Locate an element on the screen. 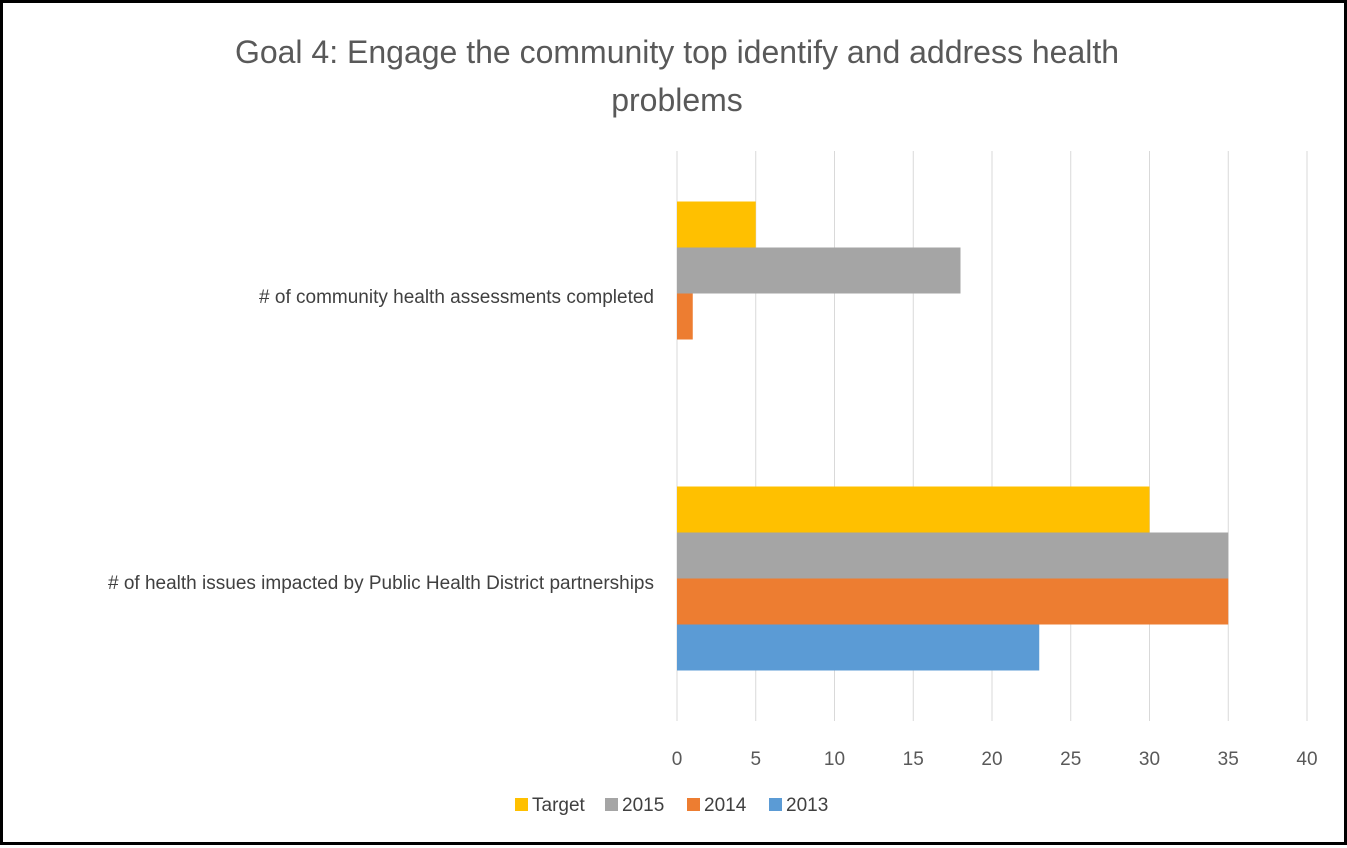 This screenshot has height=848, width=1347. legend-label-2014: 2014 is located at coordinates (725, 805).